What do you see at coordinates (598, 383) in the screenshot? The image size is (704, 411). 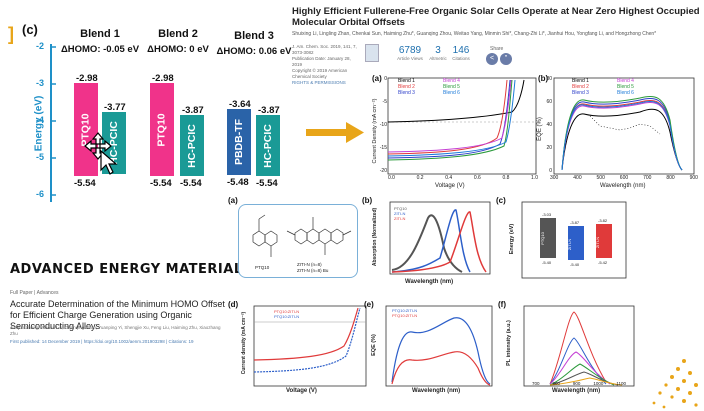 I see `pl-f-xtick: 1000` at bounding box center [598, 383].